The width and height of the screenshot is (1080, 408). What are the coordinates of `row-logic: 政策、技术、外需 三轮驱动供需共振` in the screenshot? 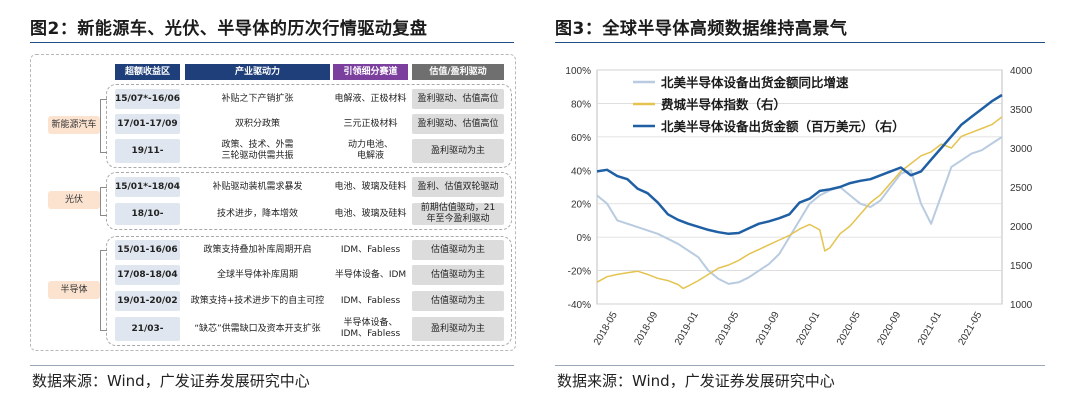 It's located at (257, 150).